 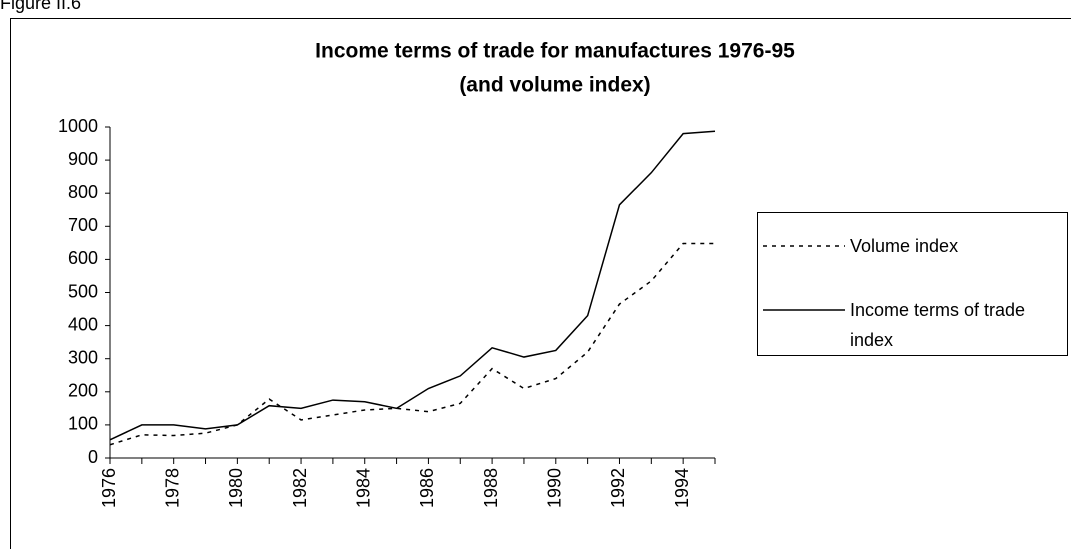 What do you see at coordinates (83, 324) in the screenshot?
I see `y-tick-label: 400` at bounding box center [83, 324].